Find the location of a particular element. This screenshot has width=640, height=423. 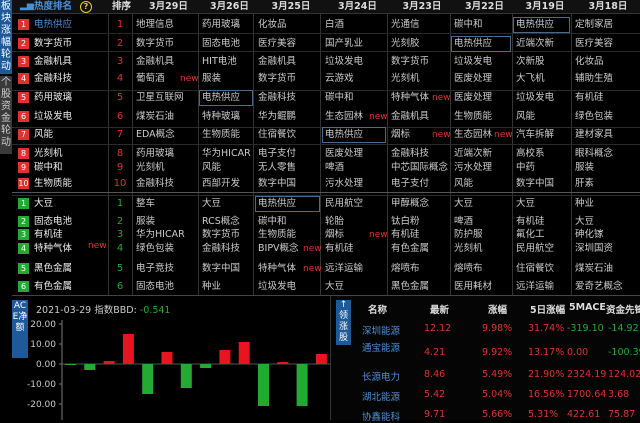

sector-cell: 次新股 is located at coordinates (530, 61).